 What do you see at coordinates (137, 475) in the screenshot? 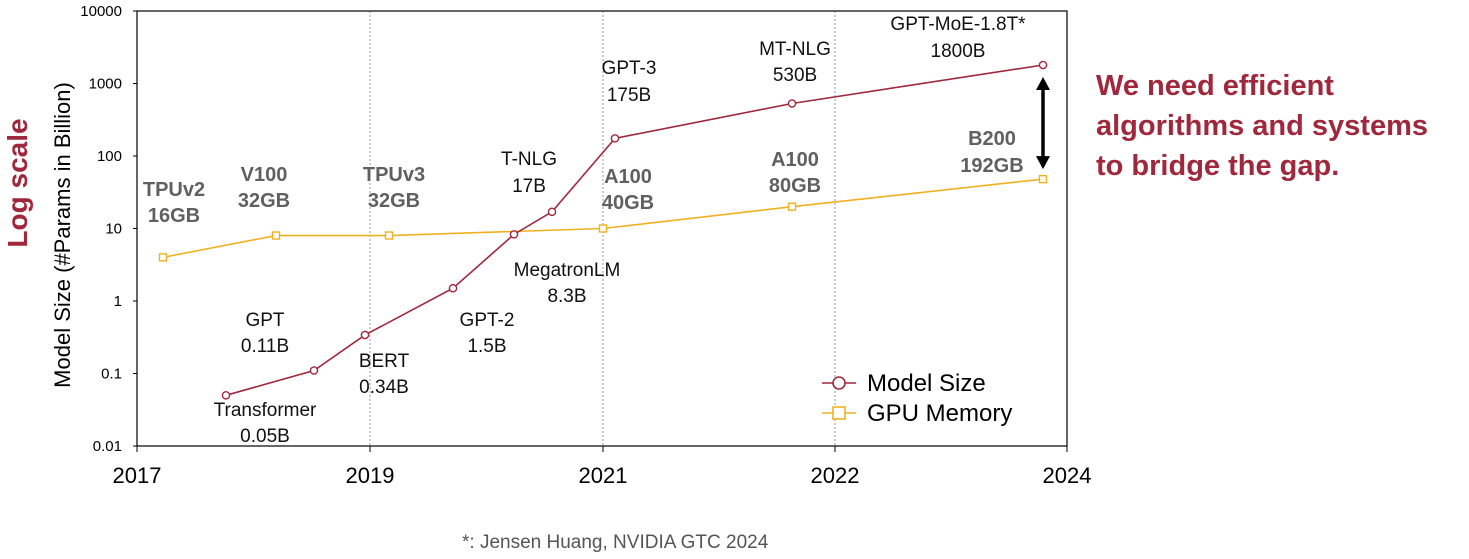
I see `x-tick-label: 2017` at bounding box center [137, 475].